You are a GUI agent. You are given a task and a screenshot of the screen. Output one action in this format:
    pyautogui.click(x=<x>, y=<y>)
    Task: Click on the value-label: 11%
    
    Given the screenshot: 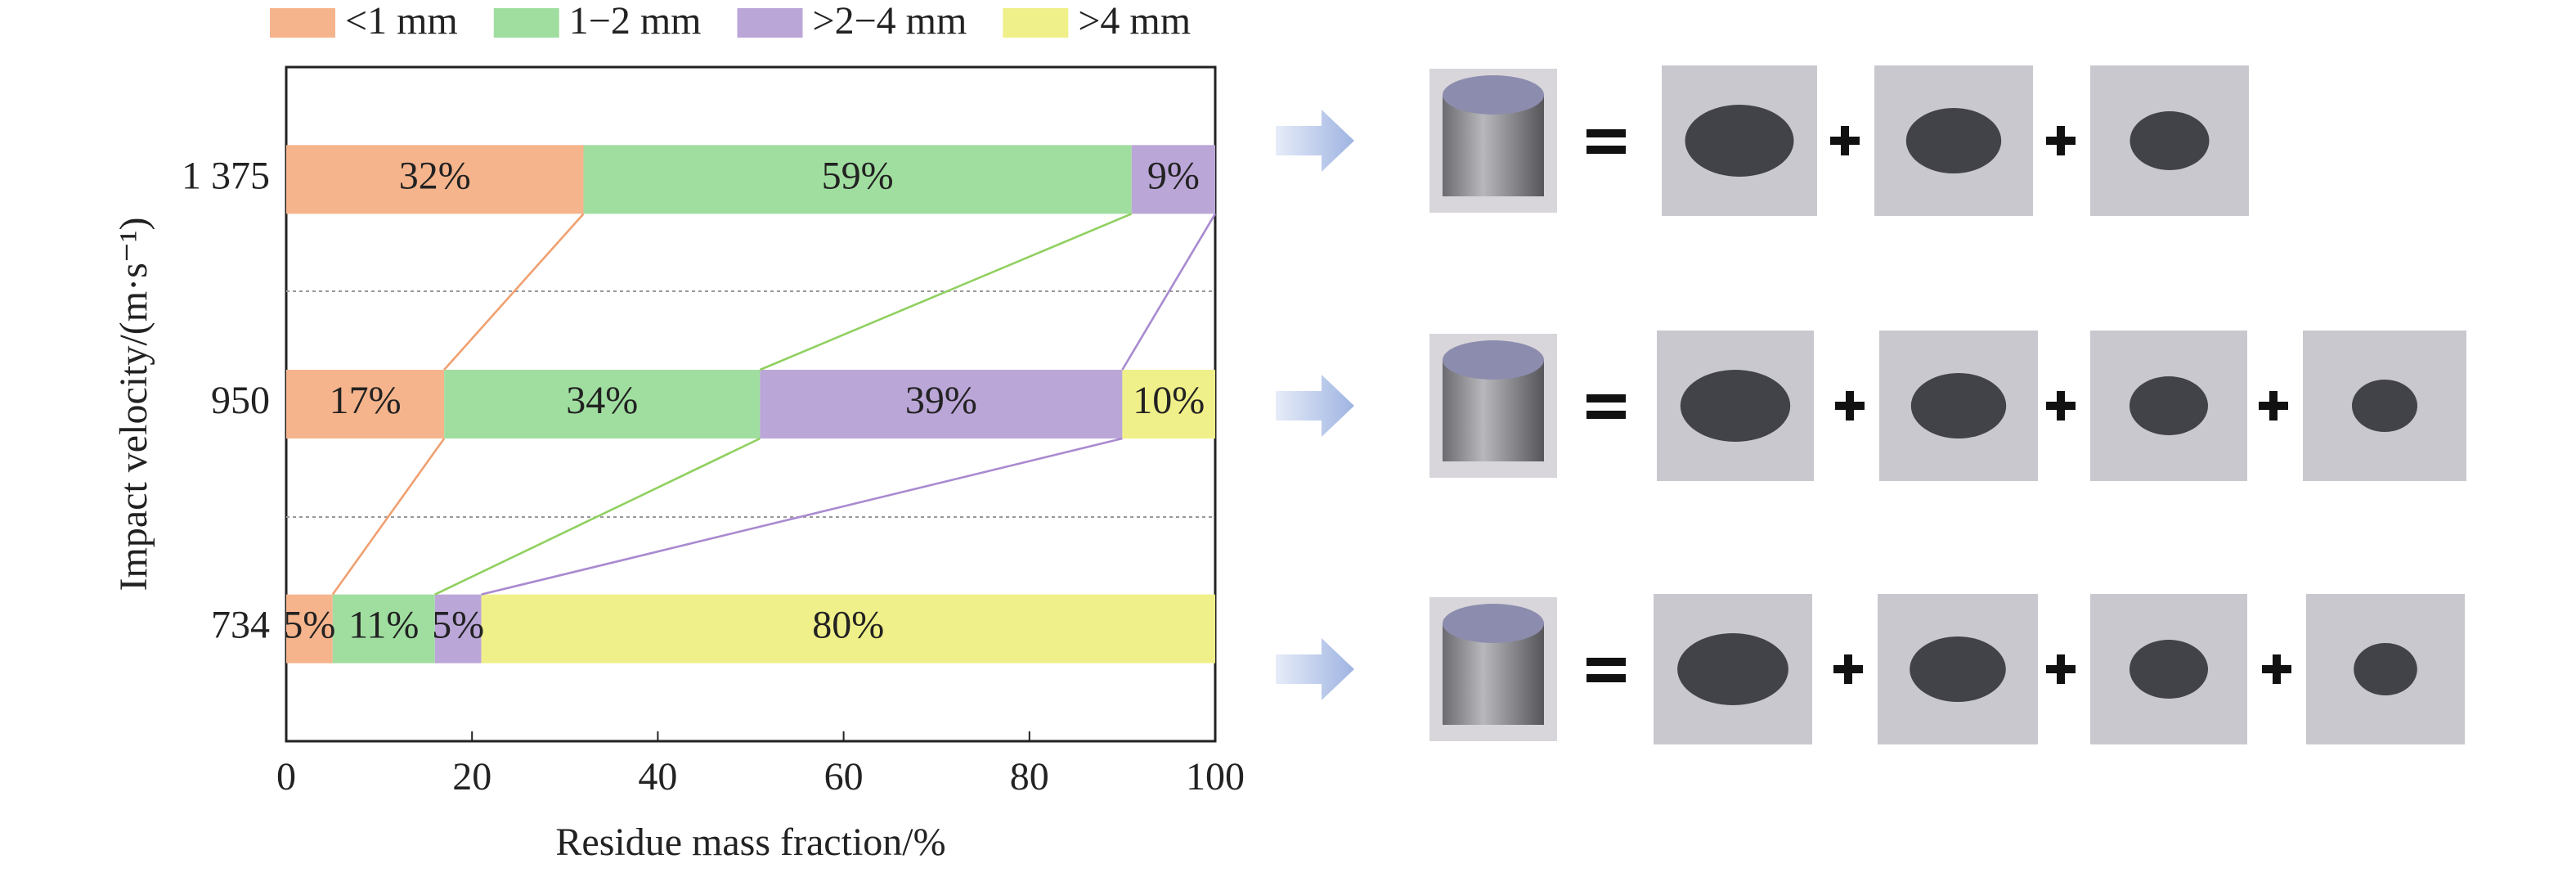 What is the action you would take?
    pyautogui.click(x=383, y=625)
    